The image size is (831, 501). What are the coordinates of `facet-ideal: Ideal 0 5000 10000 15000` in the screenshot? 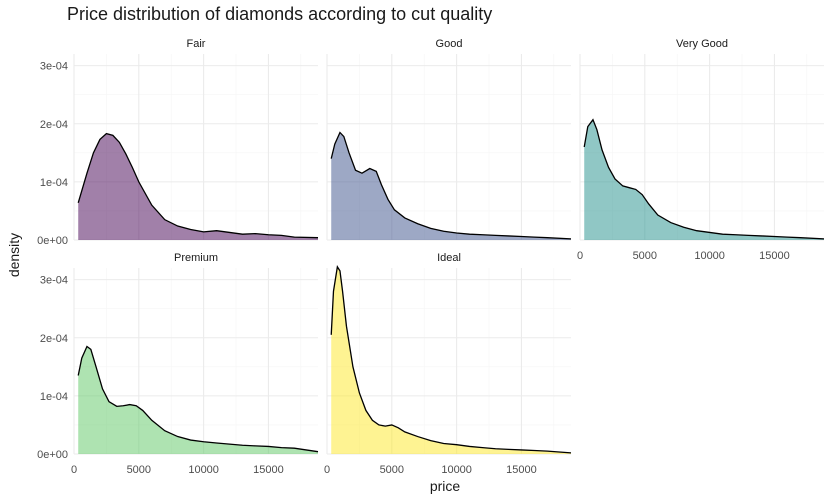 It's located at (448, 364).